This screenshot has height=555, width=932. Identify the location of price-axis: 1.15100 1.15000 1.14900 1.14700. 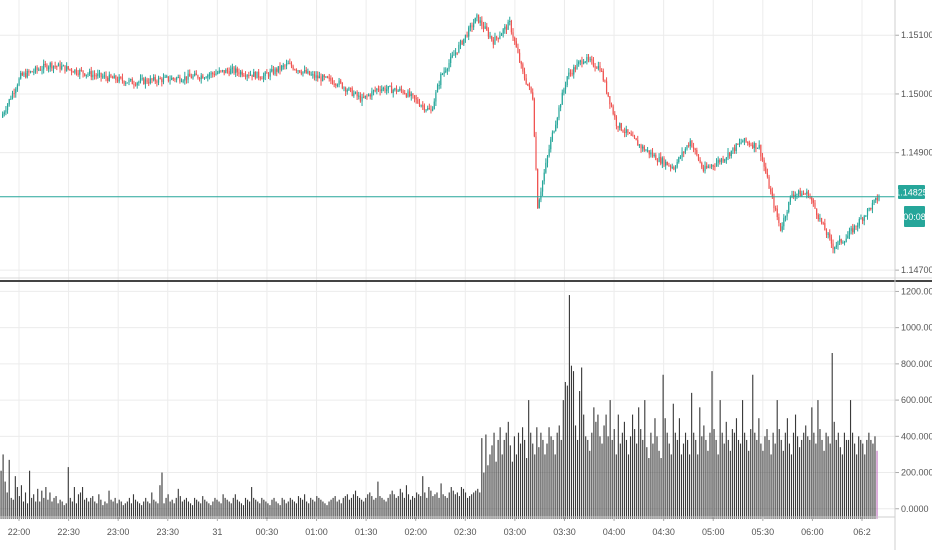
(913, 152).